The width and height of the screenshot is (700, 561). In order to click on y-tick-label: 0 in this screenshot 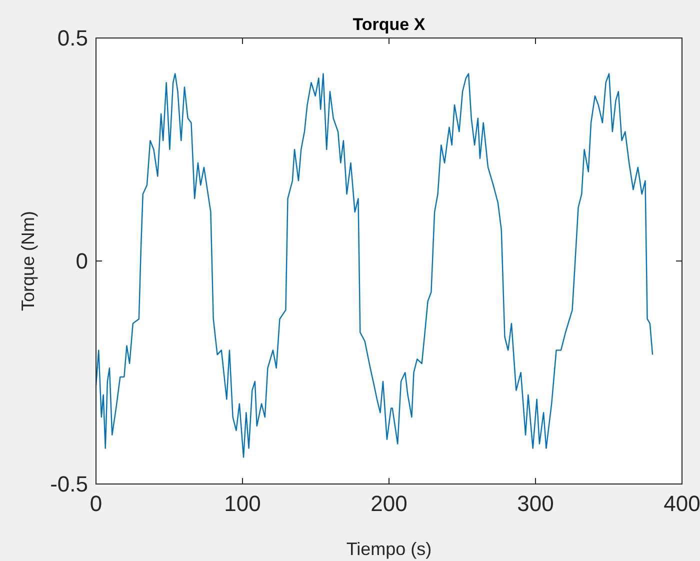, I will do `click(82, 261)`.